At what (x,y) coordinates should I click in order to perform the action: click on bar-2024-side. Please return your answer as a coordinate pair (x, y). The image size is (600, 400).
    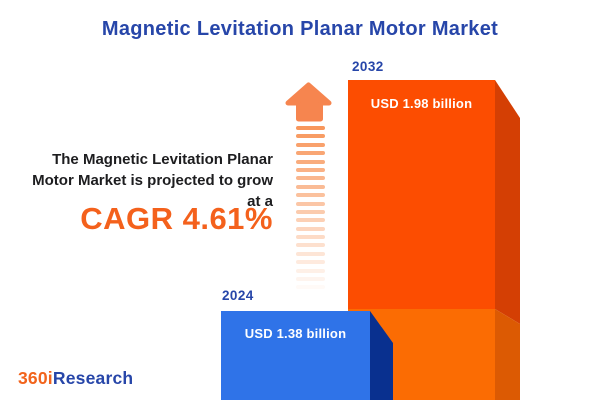
    Looking at the image, I should click on (381, 355).